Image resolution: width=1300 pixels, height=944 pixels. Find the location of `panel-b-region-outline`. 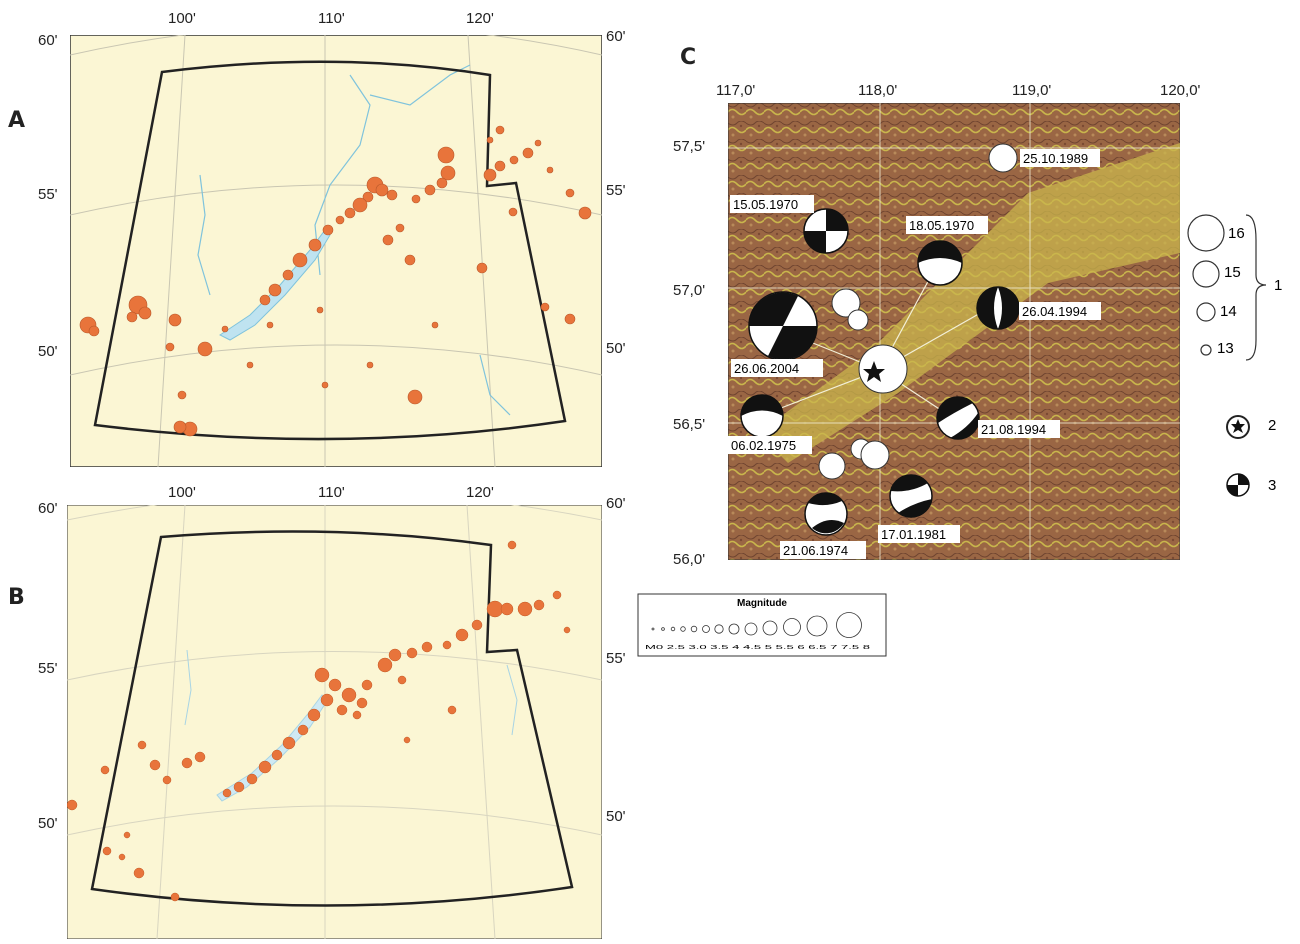

panel-b-region-outline is located at coordinates (332, 718).